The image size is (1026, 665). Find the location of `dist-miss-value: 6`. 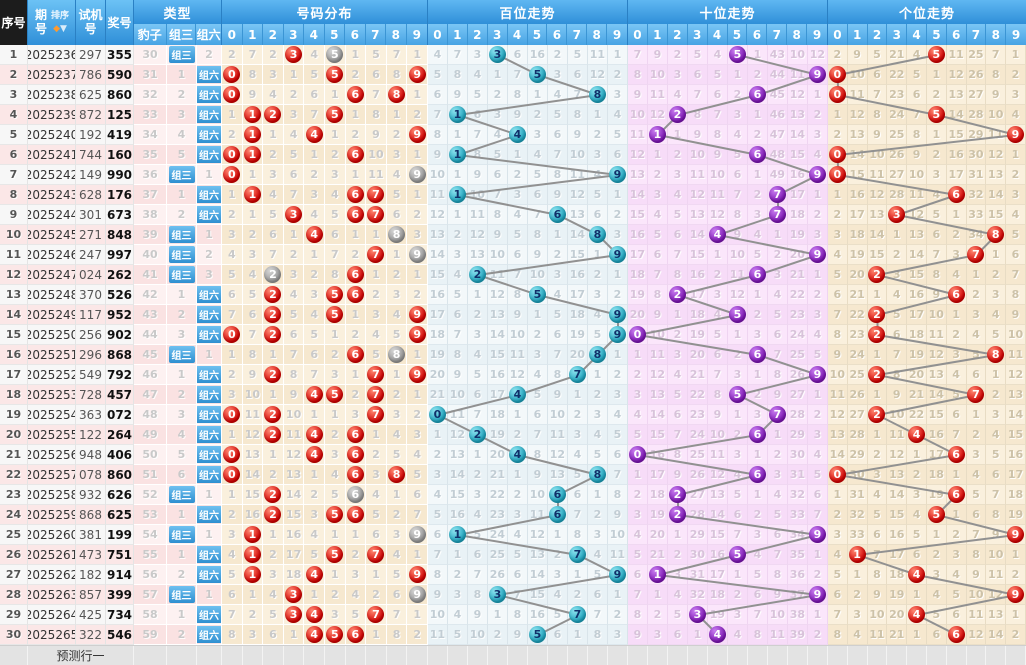

dist-miss-value: 6 is located at coordinates (231, 594).